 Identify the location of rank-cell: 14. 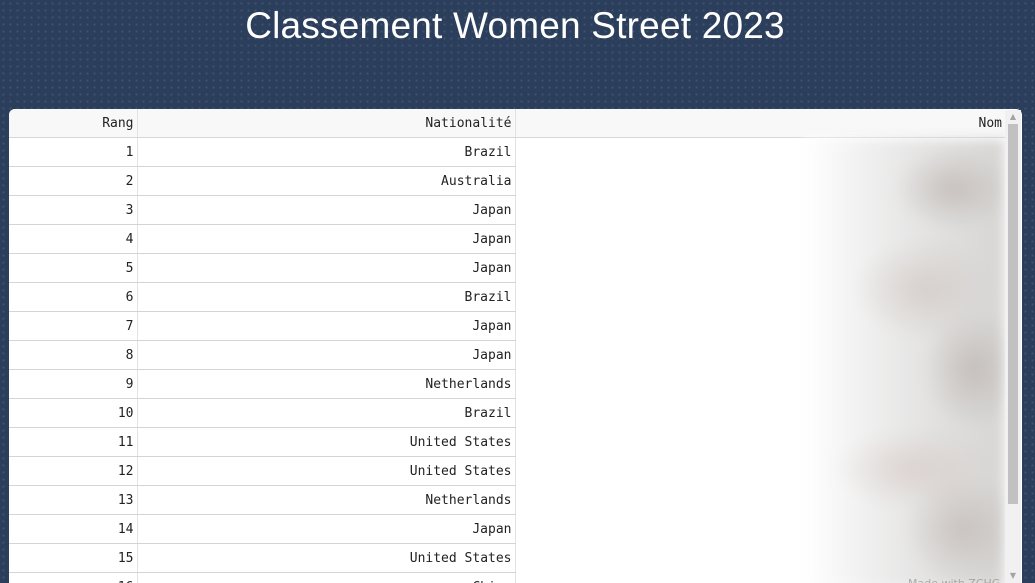
(73, 529).